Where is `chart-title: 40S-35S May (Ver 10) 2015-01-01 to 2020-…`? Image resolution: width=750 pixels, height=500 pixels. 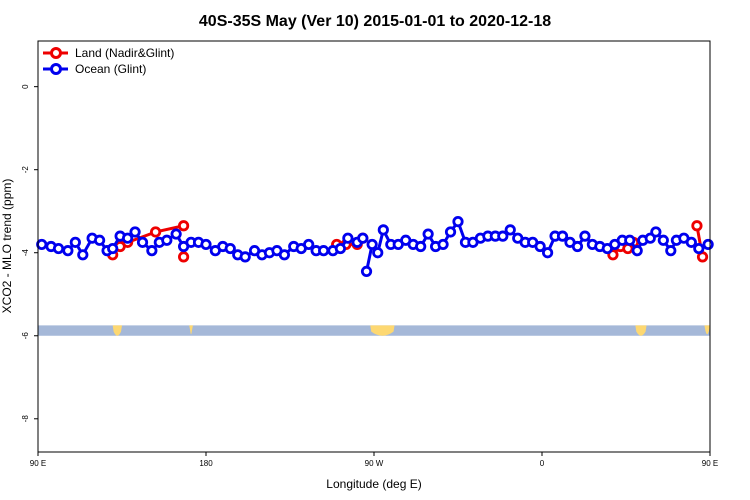 chart-title: 40S-35S May (Ver 10) 2015-01-01 to 2020-… is located at coordinates (375, 21).